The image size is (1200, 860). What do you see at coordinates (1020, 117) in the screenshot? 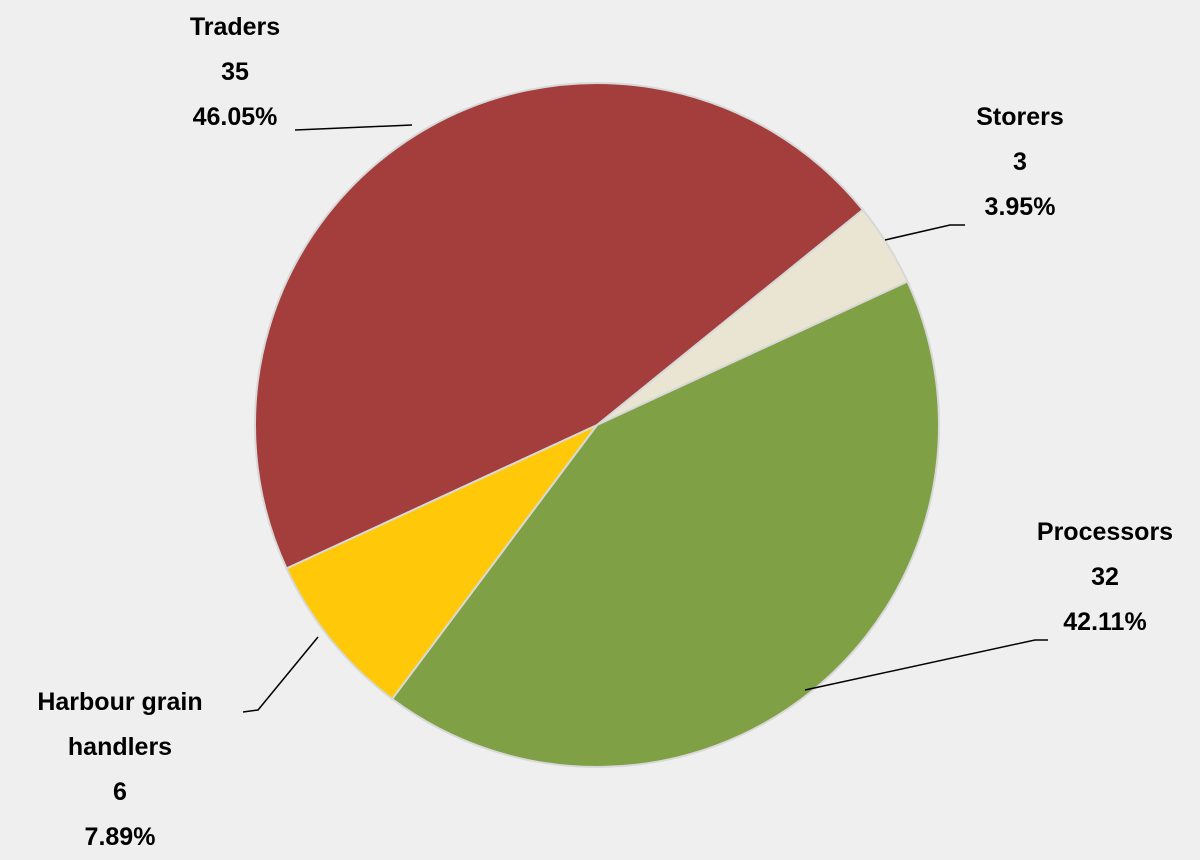
I see `category-label: Storers` at bounding box center [1020, 117].